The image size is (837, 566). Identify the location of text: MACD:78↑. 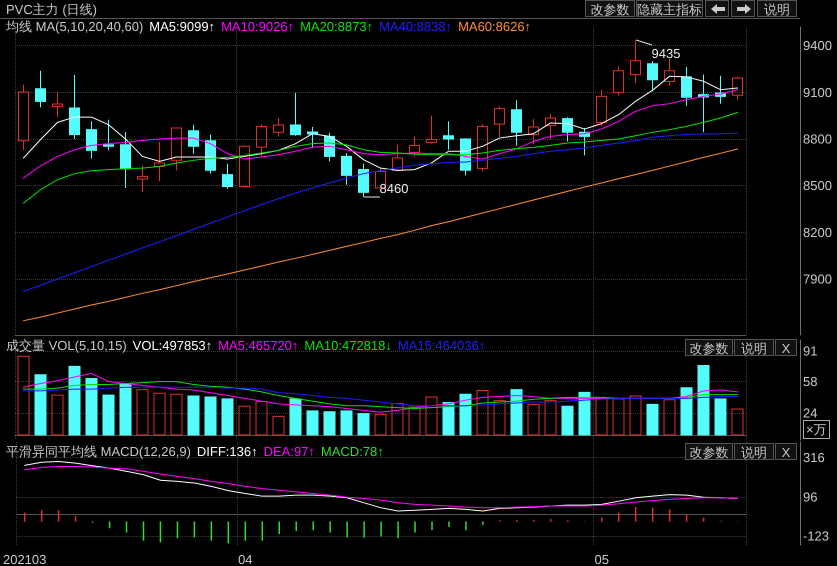
(352, 451).